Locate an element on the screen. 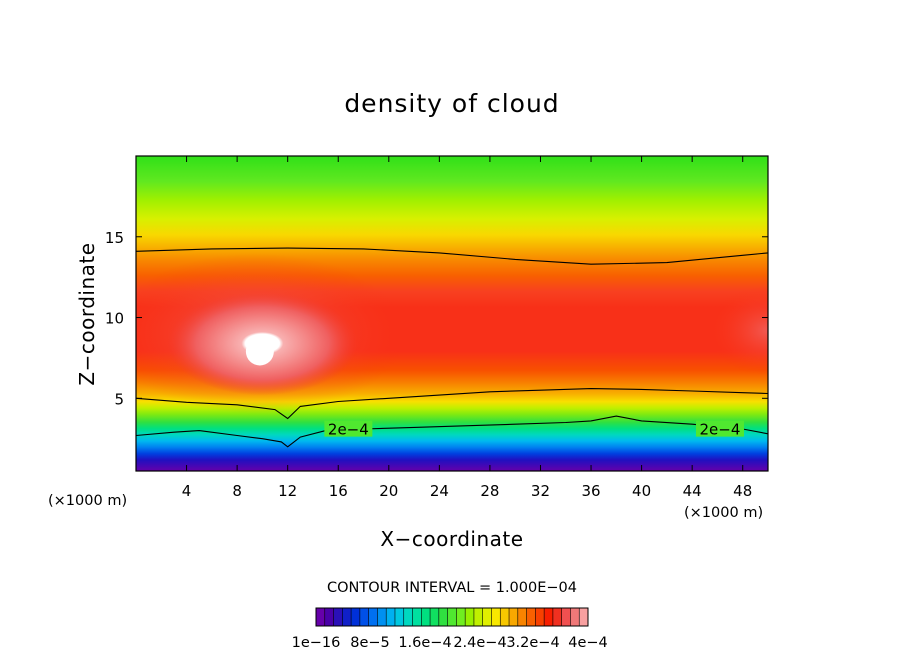 The height and width of the screenshot is (654, 904). colorbar-label: 1.6e−4 is located at coordinates (424, 643).